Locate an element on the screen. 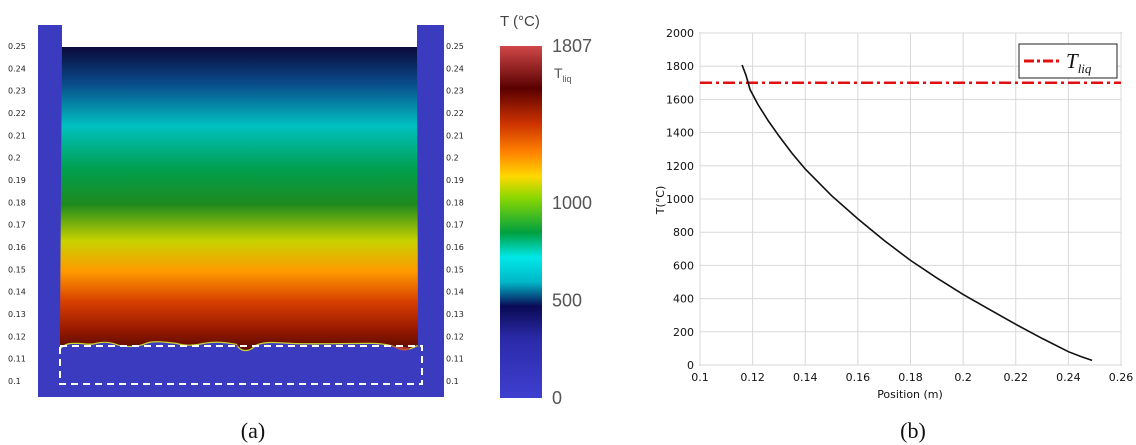  x-tick-label: 0.24 is located at coordinates (1068, 377).